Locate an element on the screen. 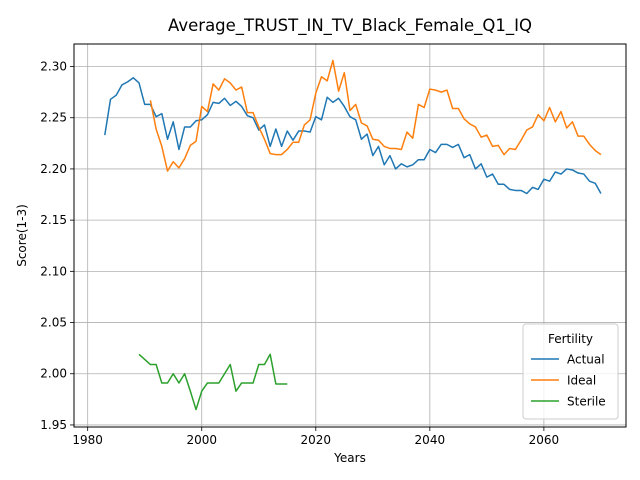 Image resolution: width=640 pixels, height=480 pixels. y-tick-label: 2.25 is located at coordinates (53, 118).